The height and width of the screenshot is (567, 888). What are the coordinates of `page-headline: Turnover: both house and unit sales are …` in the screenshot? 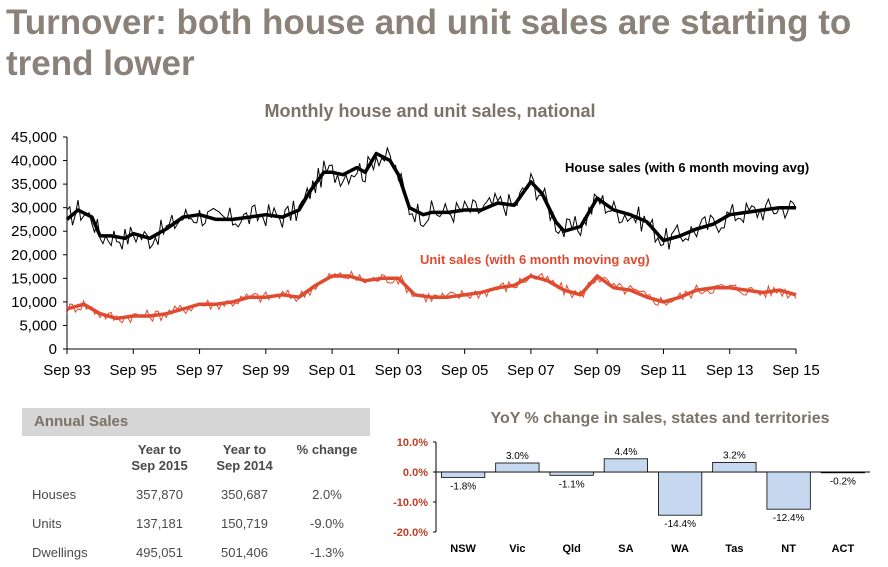 It's located at (444, 43).